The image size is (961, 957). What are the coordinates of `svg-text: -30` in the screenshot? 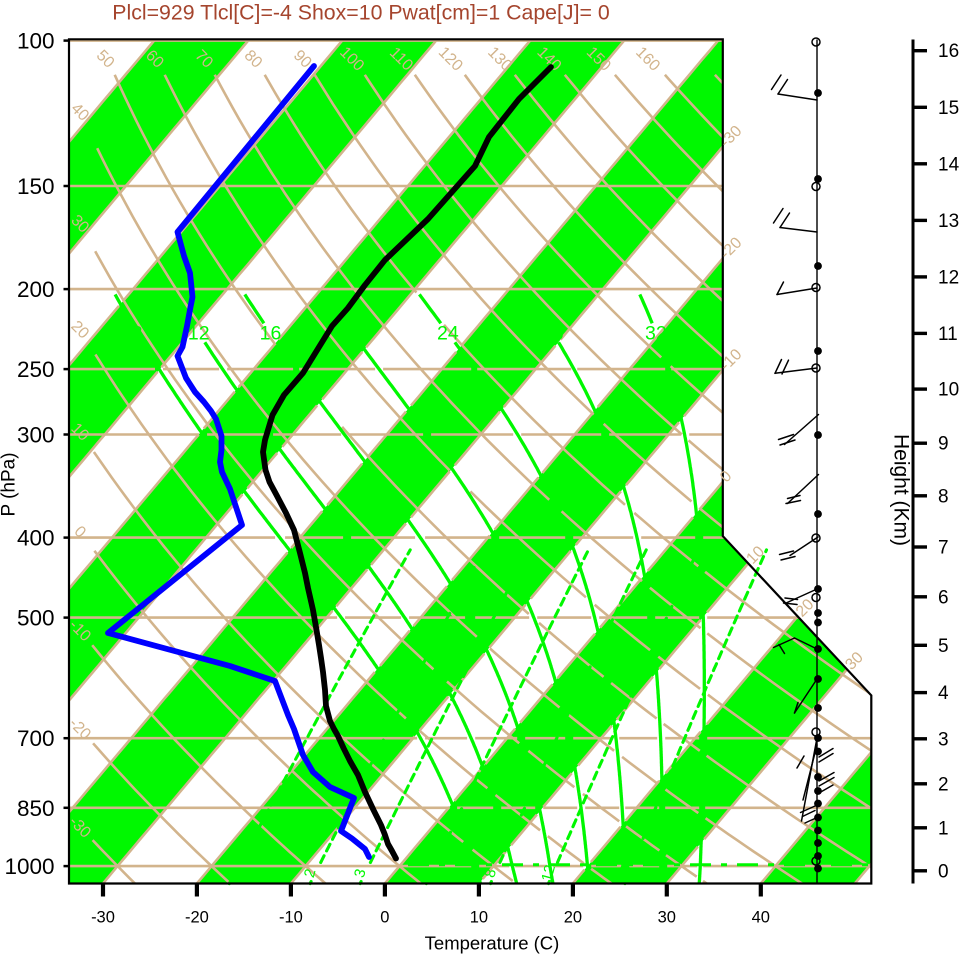 It's located at (103, 918).